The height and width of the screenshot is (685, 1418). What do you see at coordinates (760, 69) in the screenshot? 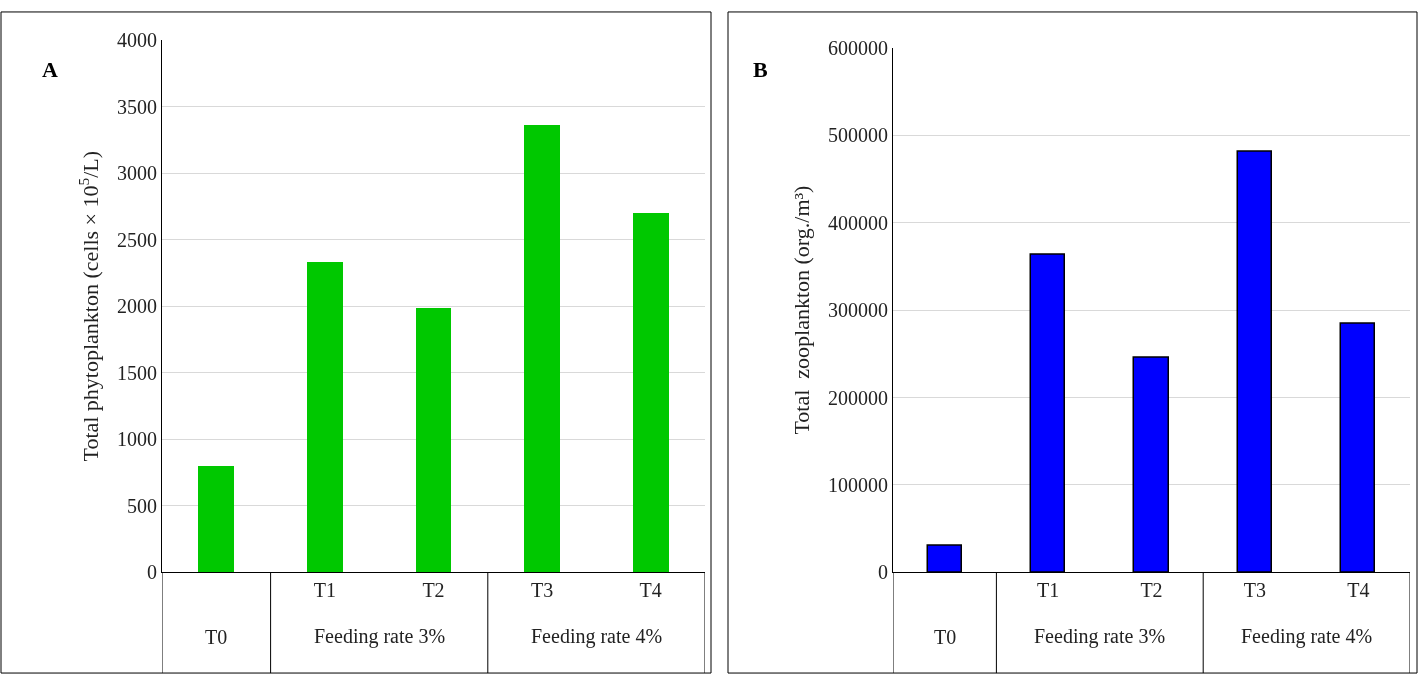
I see `chart-title: B` at bounding box center [760, 69].